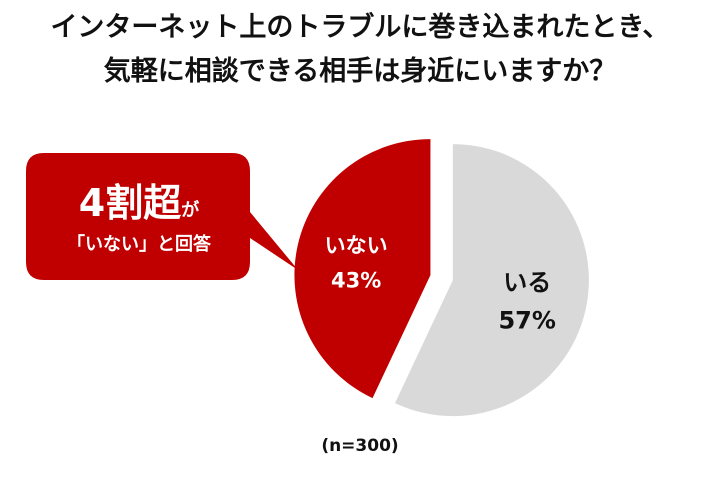 The image size is (720, 478). What do you see at coordinates (190, 210) in the screenshot?
I see `callout-headline-particle: が` at bounding box center [190, 210].